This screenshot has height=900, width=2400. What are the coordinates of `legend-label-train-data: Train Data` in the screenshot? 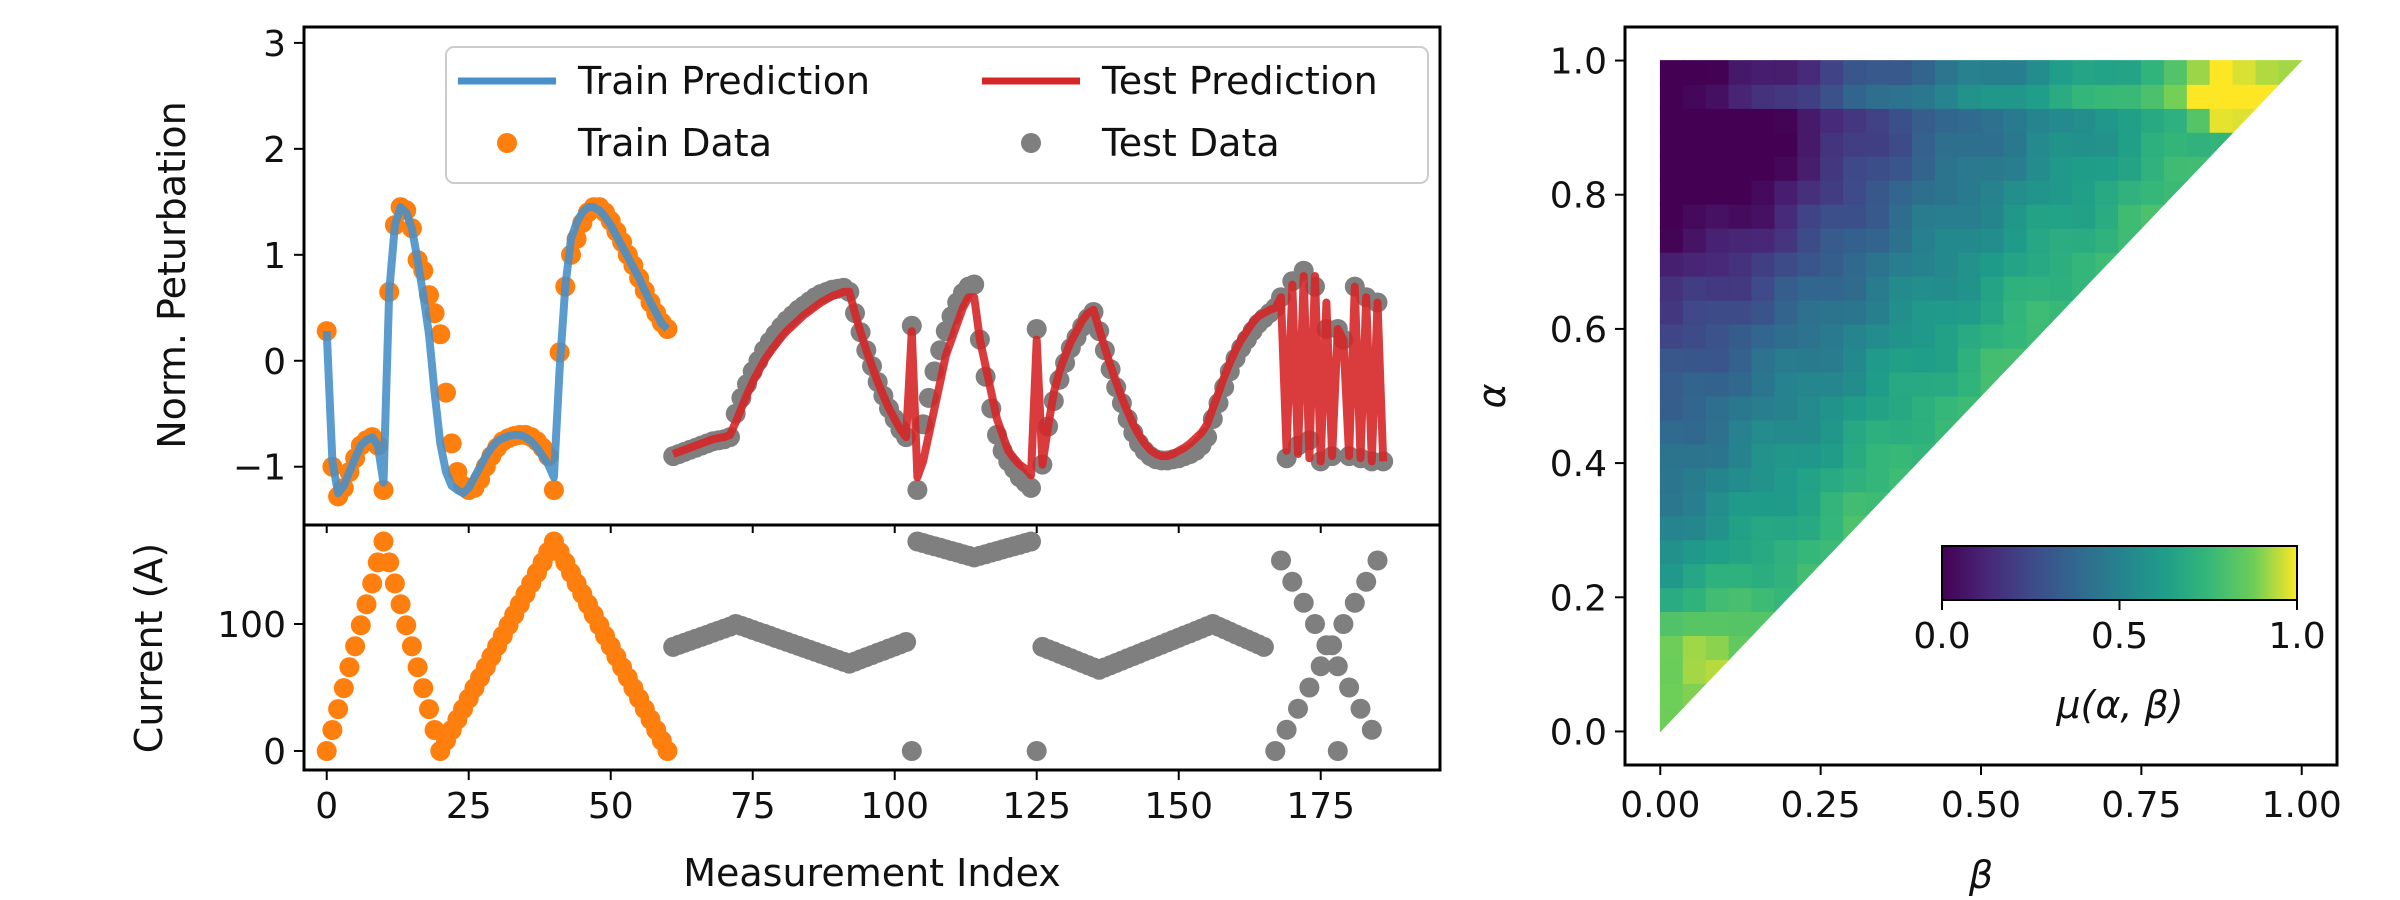 It's located at (674, 143).